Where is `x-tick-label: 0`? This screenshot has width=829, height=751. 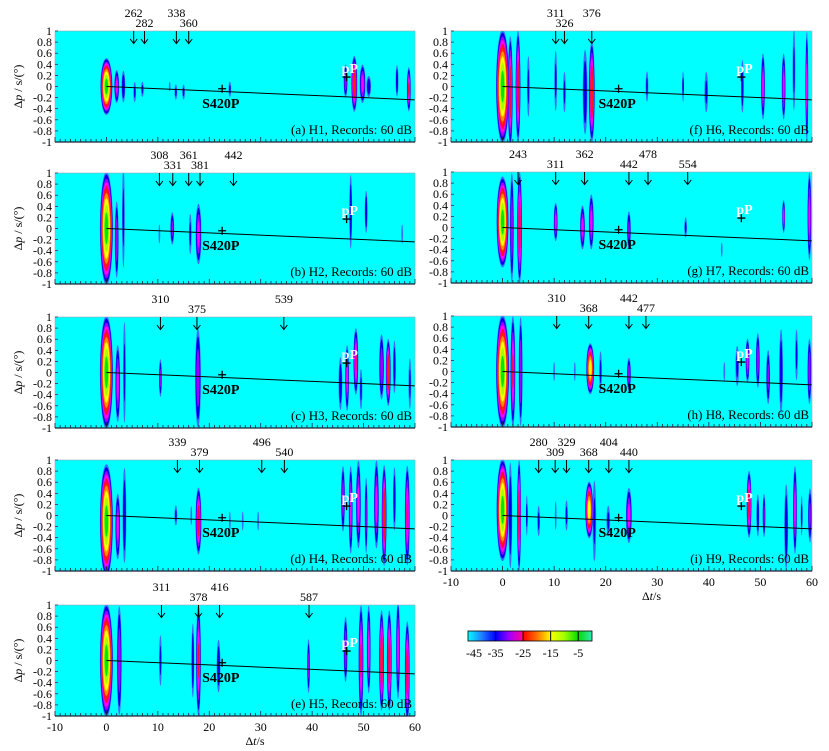 x-tick-label: 0 is located at coordinates (503, 582).